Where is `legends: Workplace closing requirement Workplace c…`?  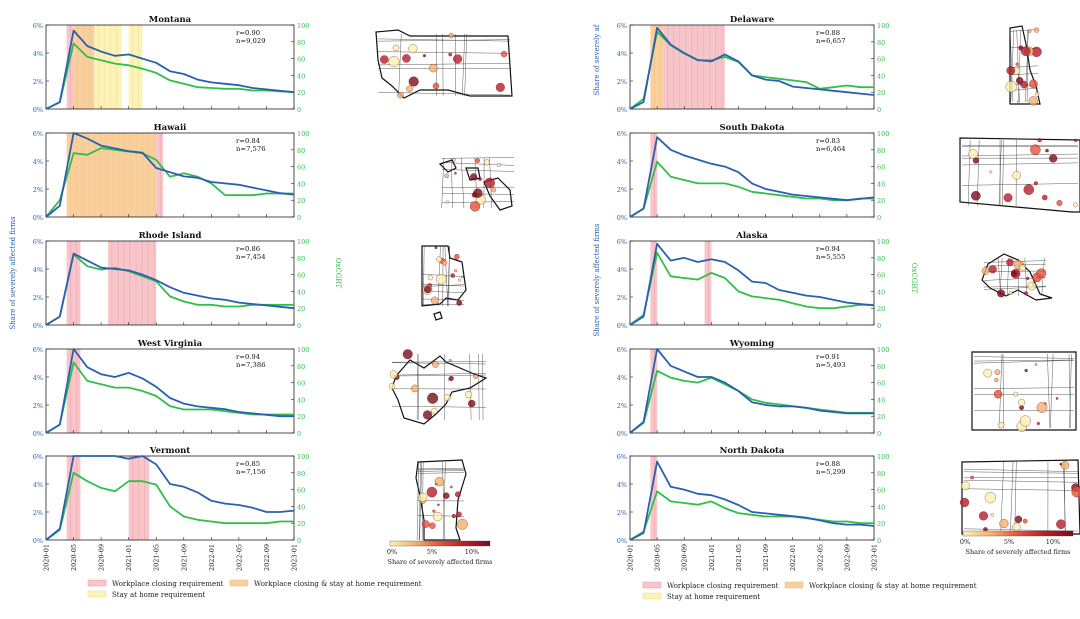
legends: Workplace closing requirement Workplace c… is located at coordinates (532, 590).